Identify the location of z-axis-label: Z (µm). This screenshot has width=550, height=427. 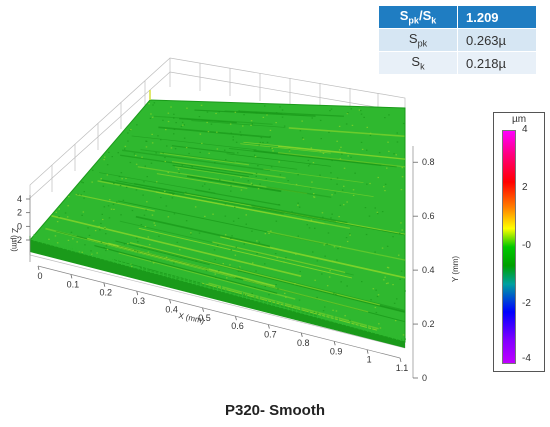
(14, 240).